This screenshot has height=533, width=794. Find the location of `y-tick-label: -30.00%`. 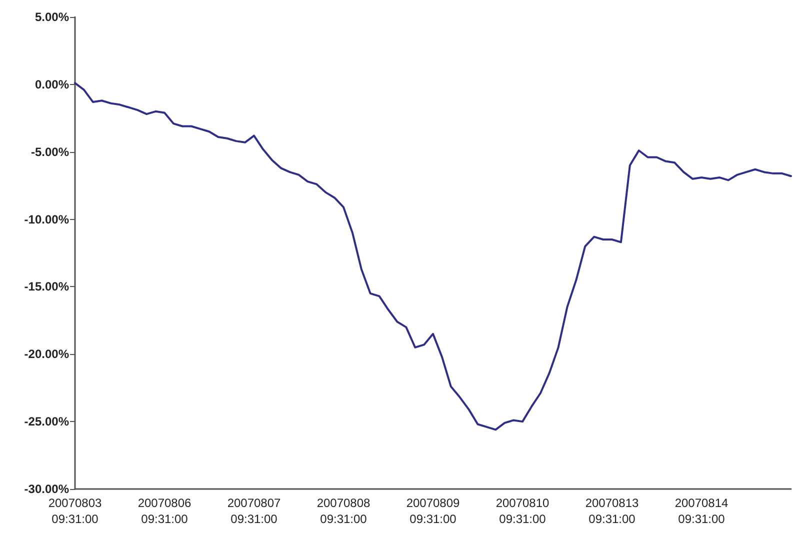

y-tick-label: -30.00% is located at coordinates (47, 489).